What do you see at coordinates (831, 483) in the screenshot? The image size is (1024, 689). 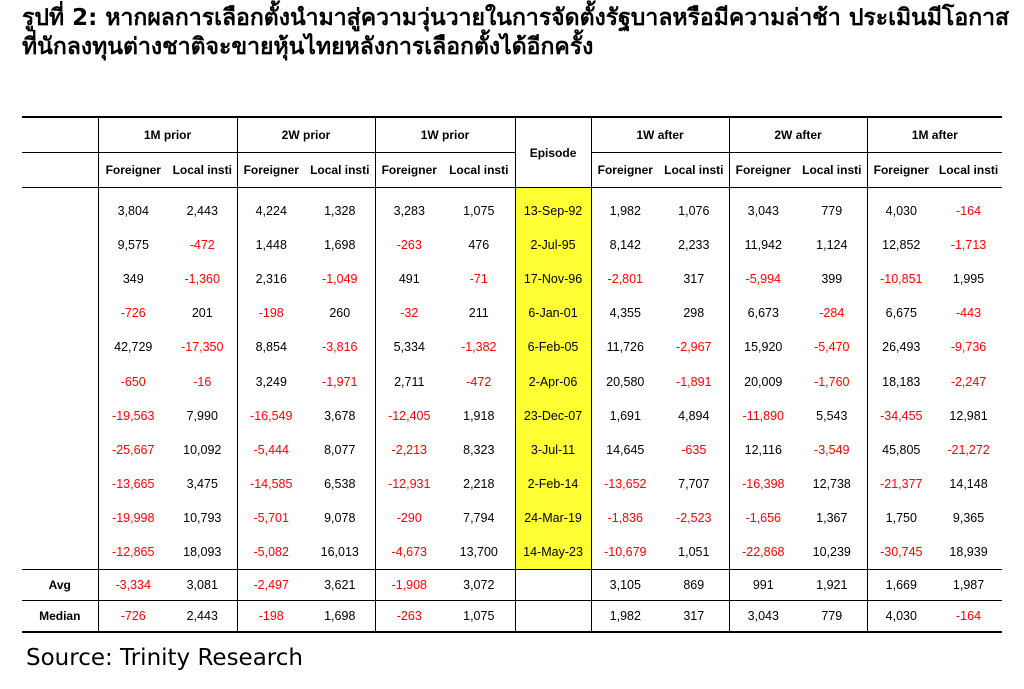 I see `local-insti-flow-cell: 12,738` at bounding box center [831, 483].